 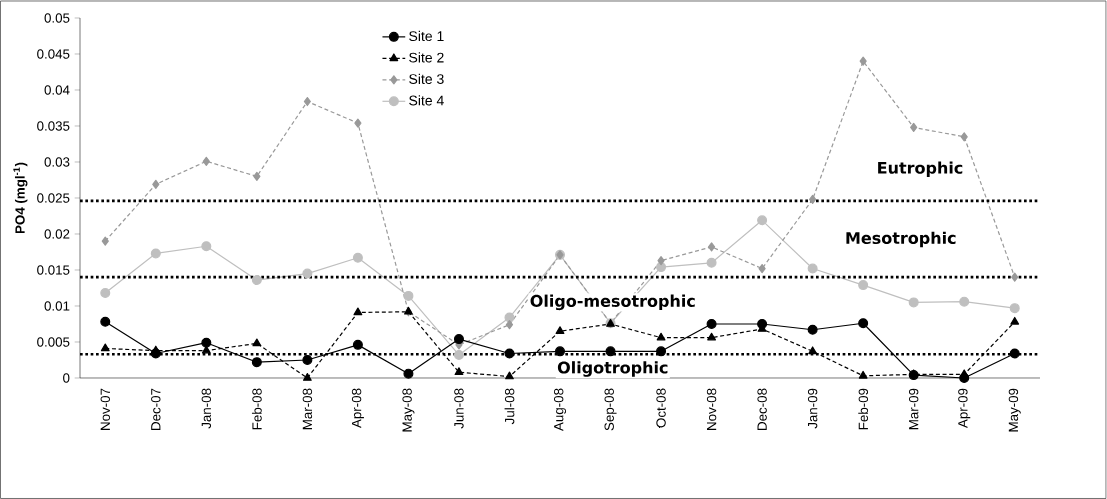 I want to click on y-tick-label: 0.005, so click(x=53, y=342).